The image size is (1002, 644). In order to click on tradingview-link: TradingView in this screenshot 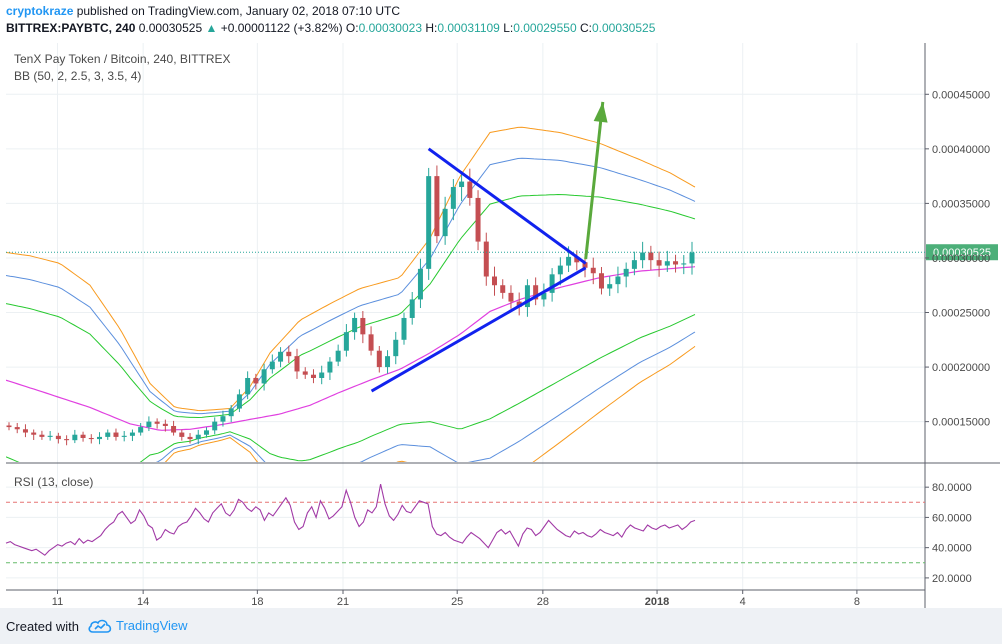, I will do `click(138, 625)`.